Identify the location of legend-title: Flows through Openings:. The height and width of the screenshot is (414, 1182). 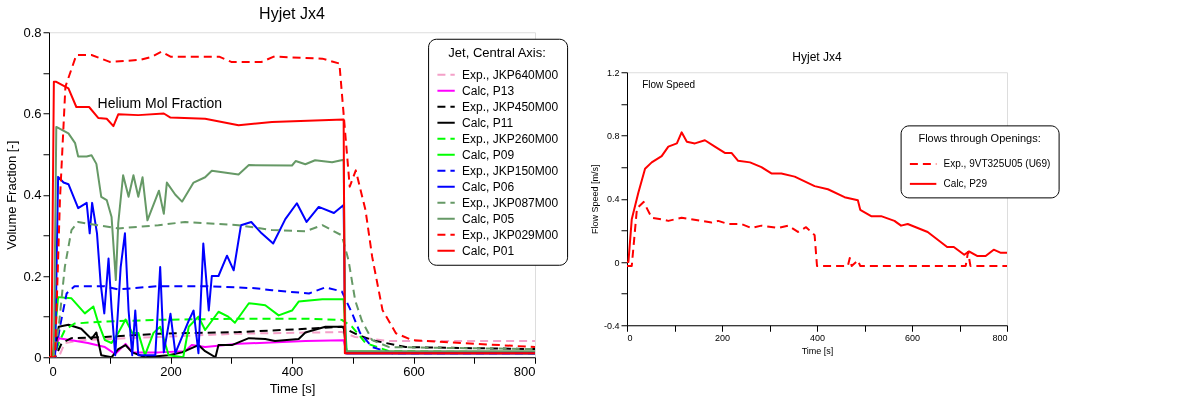
(979, 138).